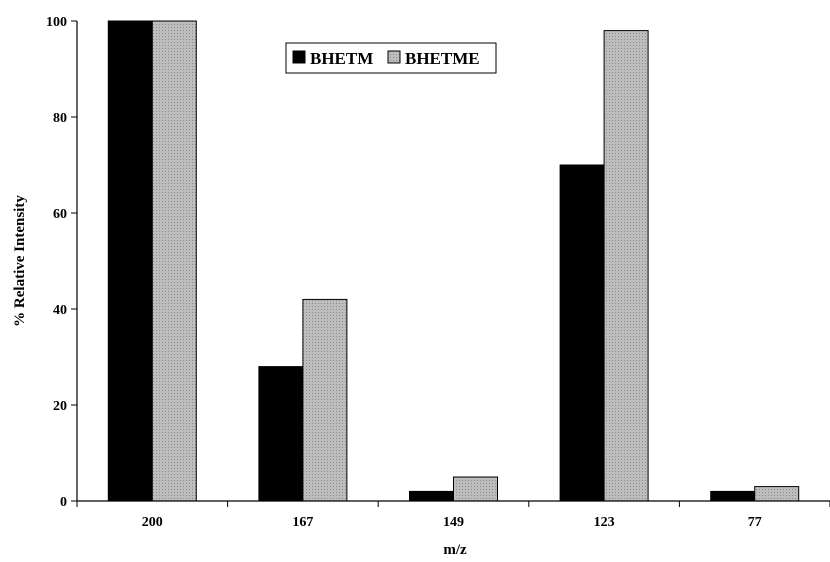 The height and width of the screenshot is (562, 830). I want to click on legend-swatch-bhetm, so click(299, 57).